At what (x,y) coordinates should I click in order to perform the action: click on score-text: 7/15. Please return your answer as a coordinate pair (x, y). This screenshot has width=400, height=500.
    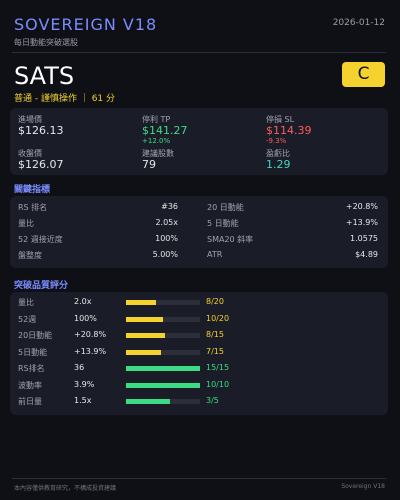
    Looking at the image, I should click on (215, 351).